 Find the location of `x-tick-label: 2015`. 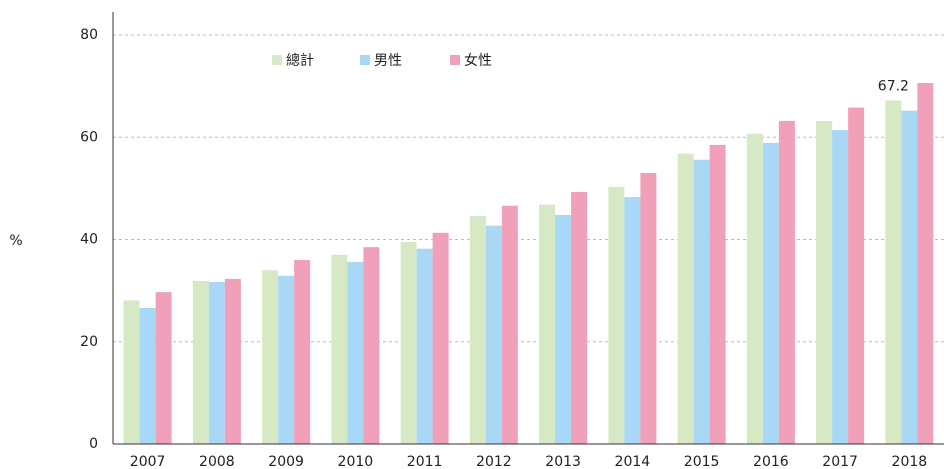

x-tick-label: 2015 is located at coordinates (702, 461).